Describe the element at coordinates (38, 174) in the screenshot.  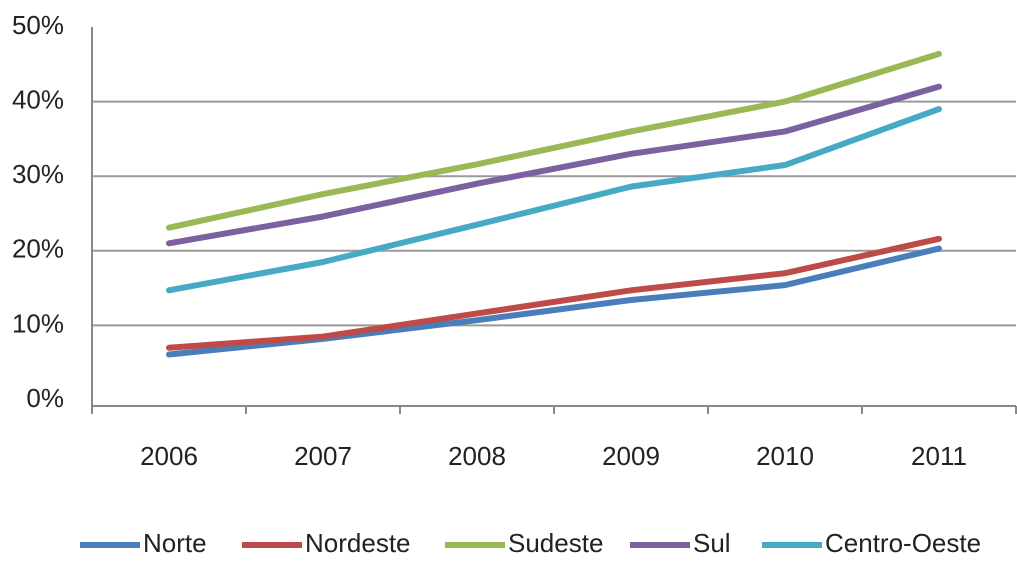
I see `y-tick-label: 30%` at that location.